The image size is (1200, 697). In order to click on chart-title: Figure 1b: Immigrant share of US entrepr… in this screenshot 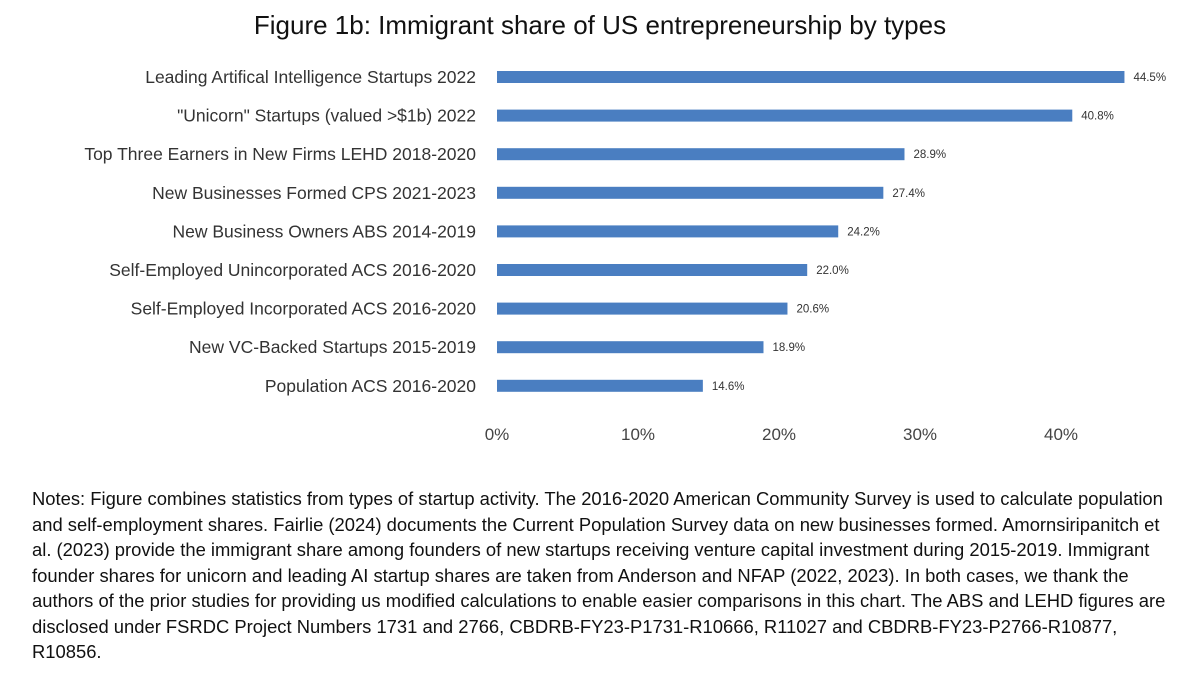, I will do `click(600, 25)`.